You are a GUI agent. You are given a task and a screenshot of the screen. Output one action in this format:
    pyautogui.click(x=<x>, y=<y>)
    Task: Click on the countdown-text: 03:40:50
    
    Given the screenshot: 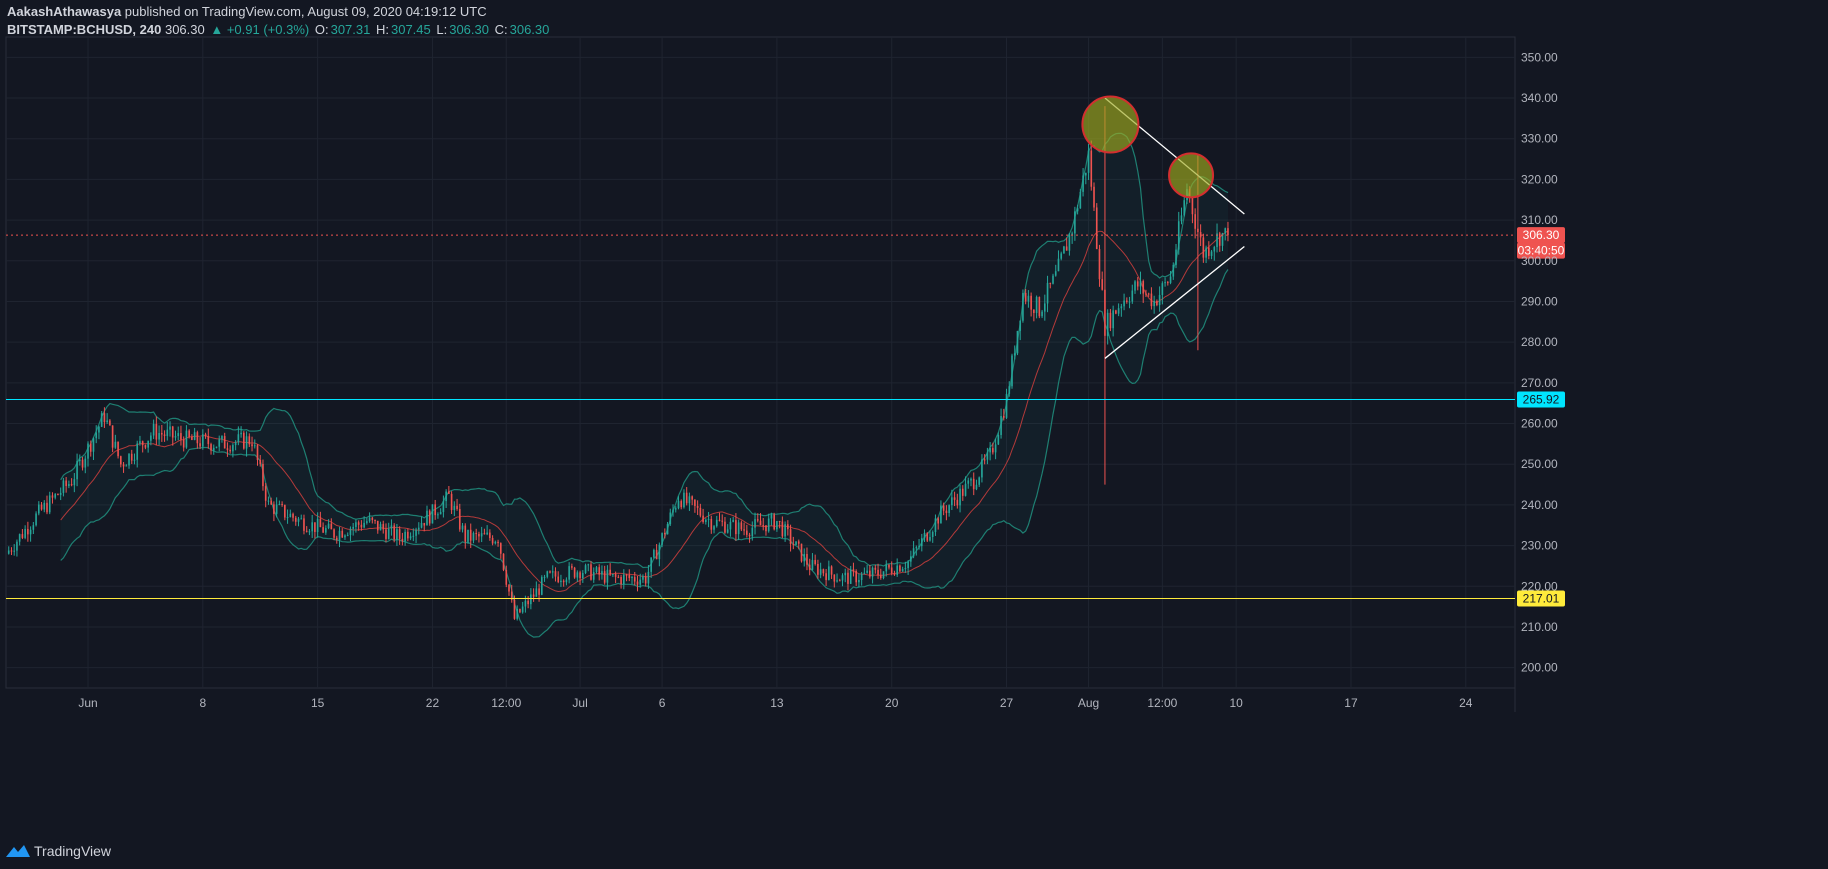 What is the action you would take?
    pyautogui.click(x=1541, y=251)
    